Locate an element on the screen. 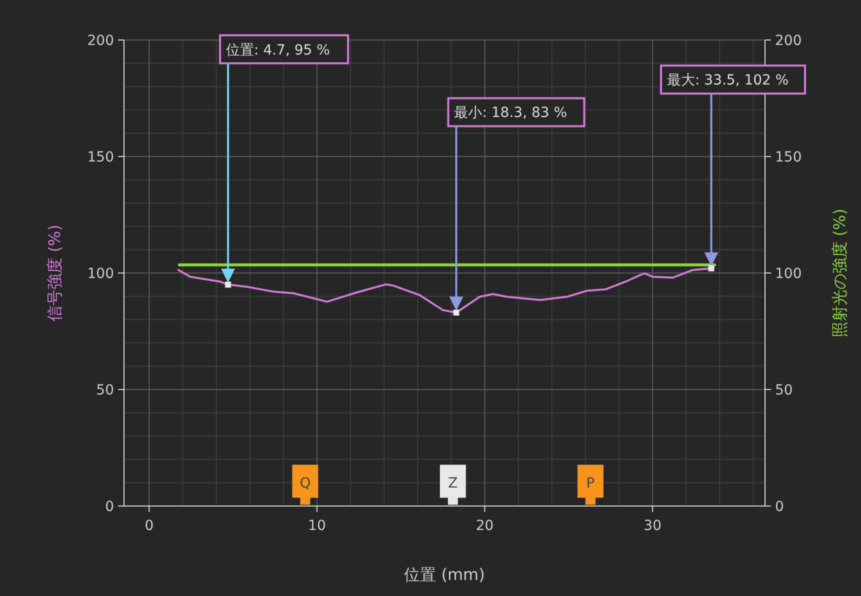 Image resolution: width=861 pixels, height=596 pixels. annotation: 最小: 18.3, 83 % is located at coordinates (511, 113).